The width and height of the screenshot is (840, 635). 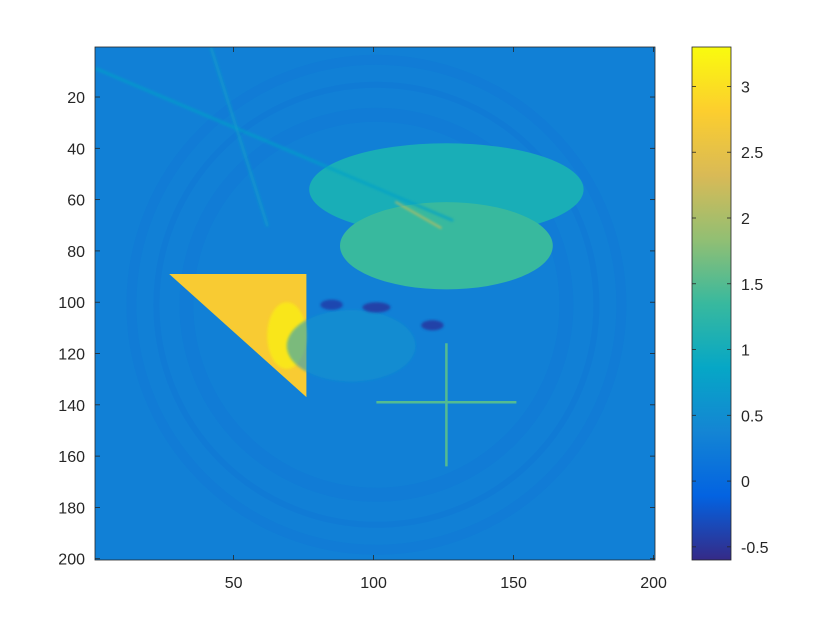 I want to click on y-tick-label: 180, so click(x=71, y=508).